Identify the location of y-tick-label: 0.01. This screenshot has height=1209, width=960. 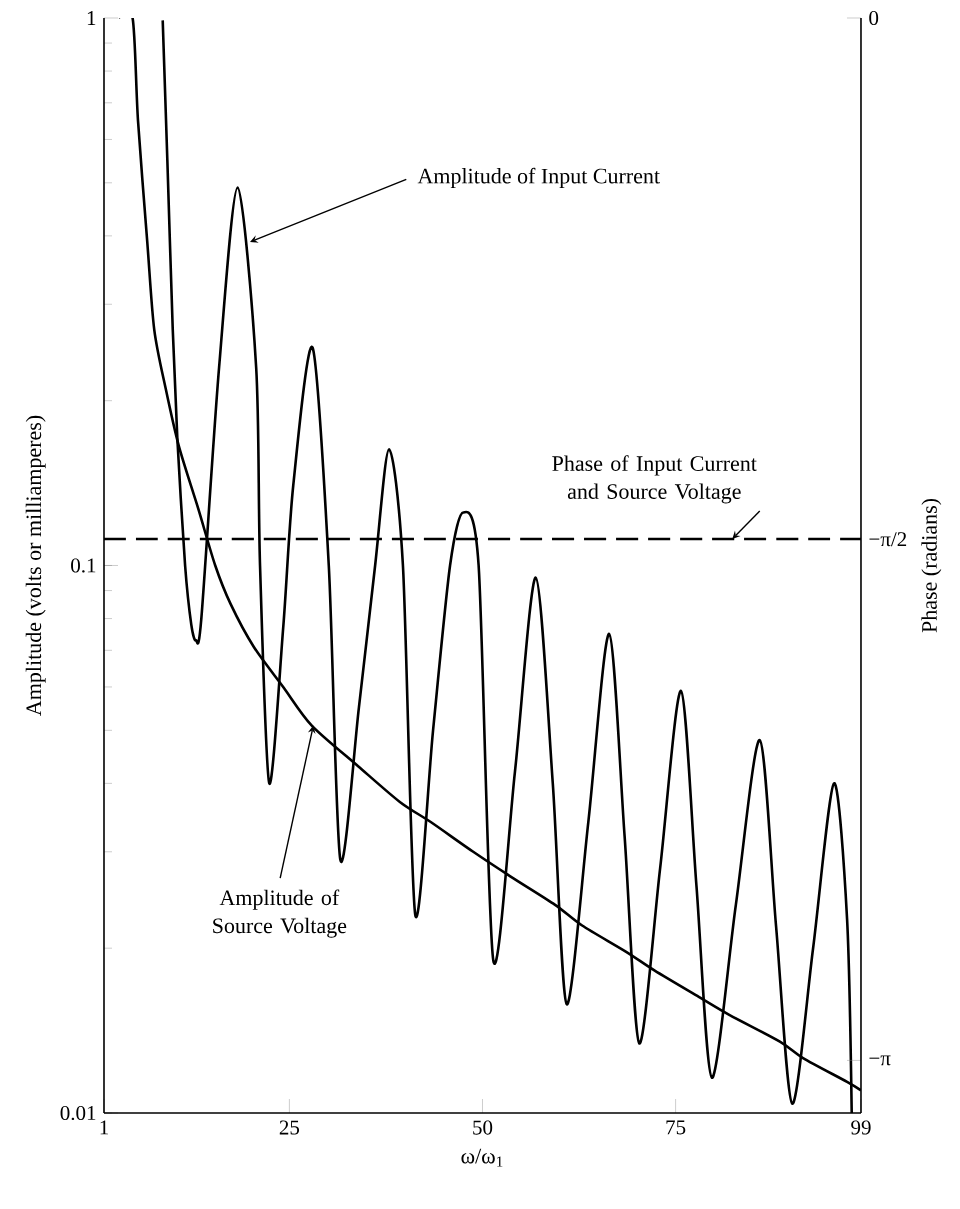
(78, 1113).